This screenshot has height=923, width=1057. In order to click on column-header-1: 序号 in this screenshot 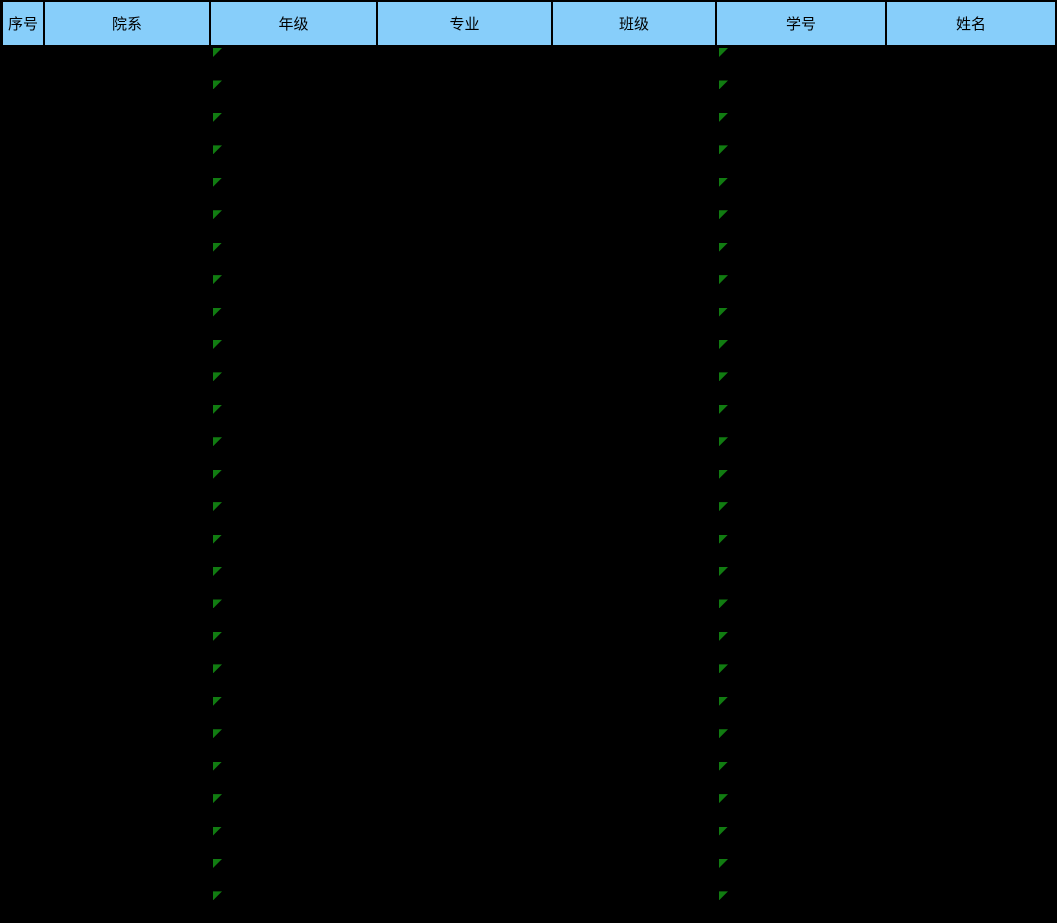, I will do `click(23, 23)`.